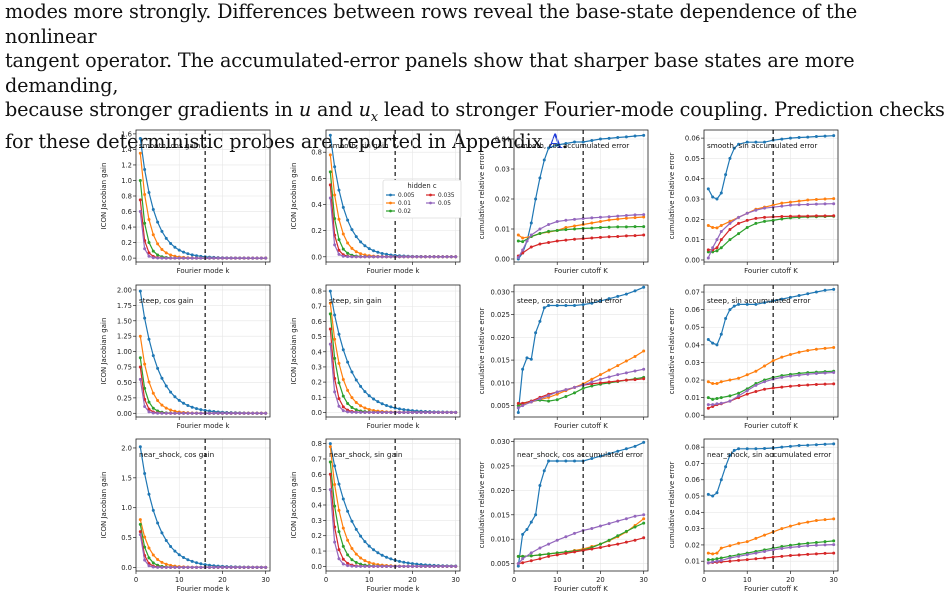 The width and height of the screenshot is (949, 599). Describe the element at coordinates (365, 454) in the screenshot. I see `panel-title: near_shock, sin gain` at that location.